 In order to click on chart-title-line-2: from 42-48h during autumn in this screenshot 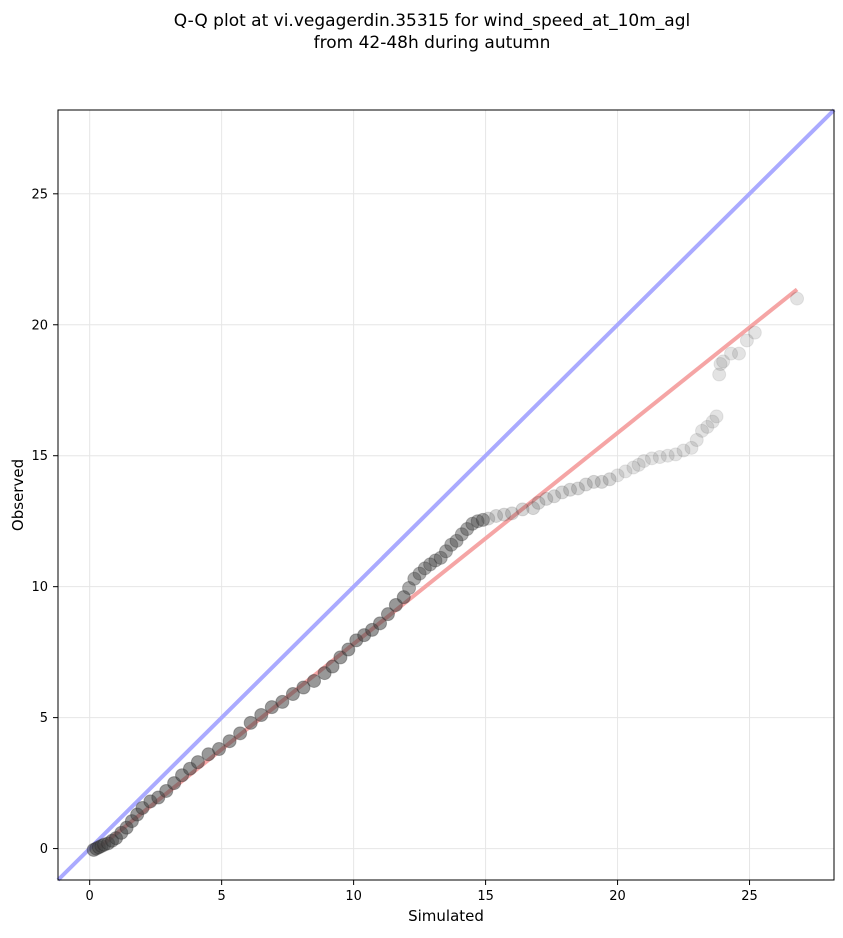, I will do `click(432, 43)`.